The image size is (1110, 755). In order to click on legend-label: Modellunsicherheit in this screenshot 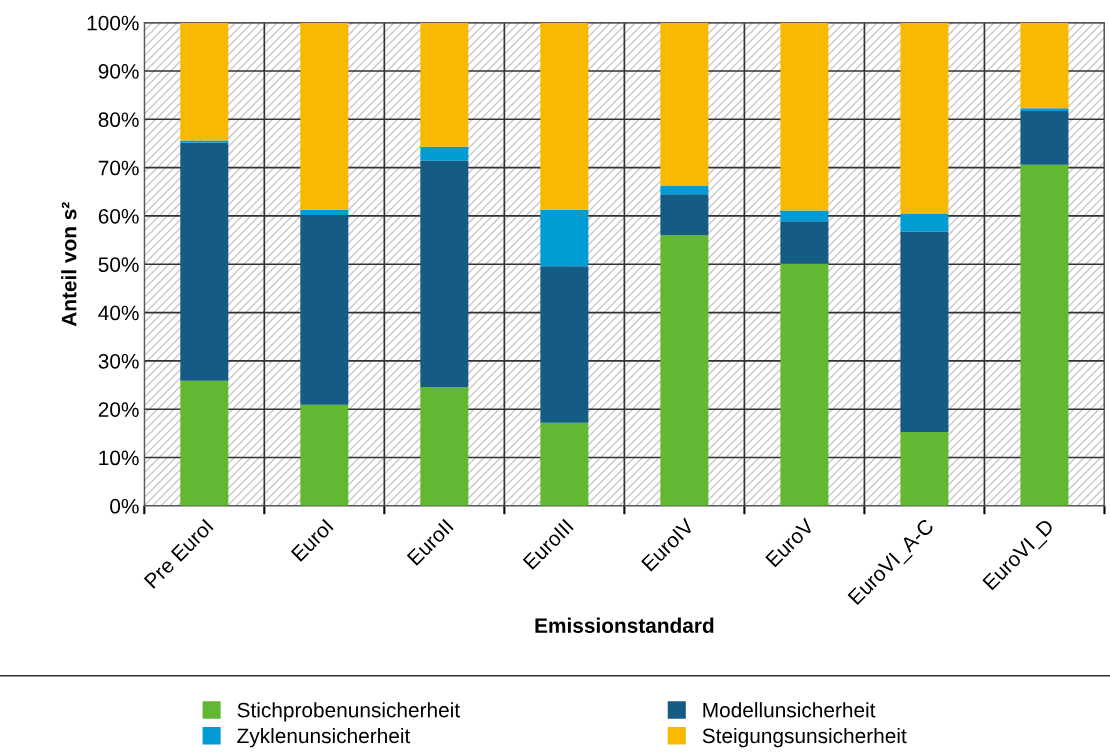, I will do `click(789, 710)`.